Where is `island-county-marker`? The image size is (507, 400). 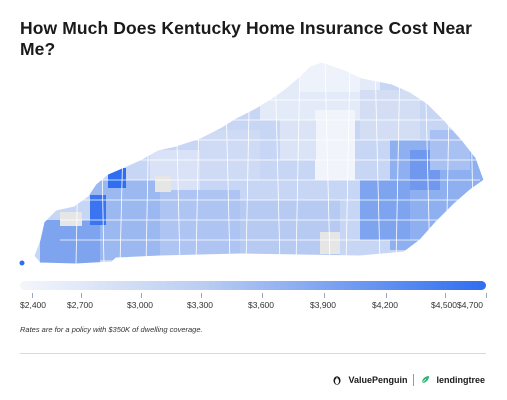
island-county-marker is located at coordinates (22, 263).